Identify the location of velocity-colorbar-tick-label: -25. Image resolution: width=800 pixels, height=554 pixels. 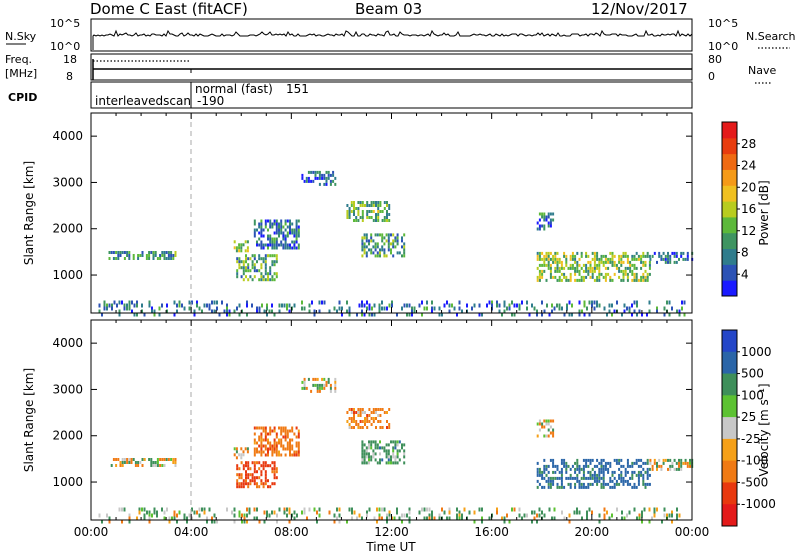
(751, 439).